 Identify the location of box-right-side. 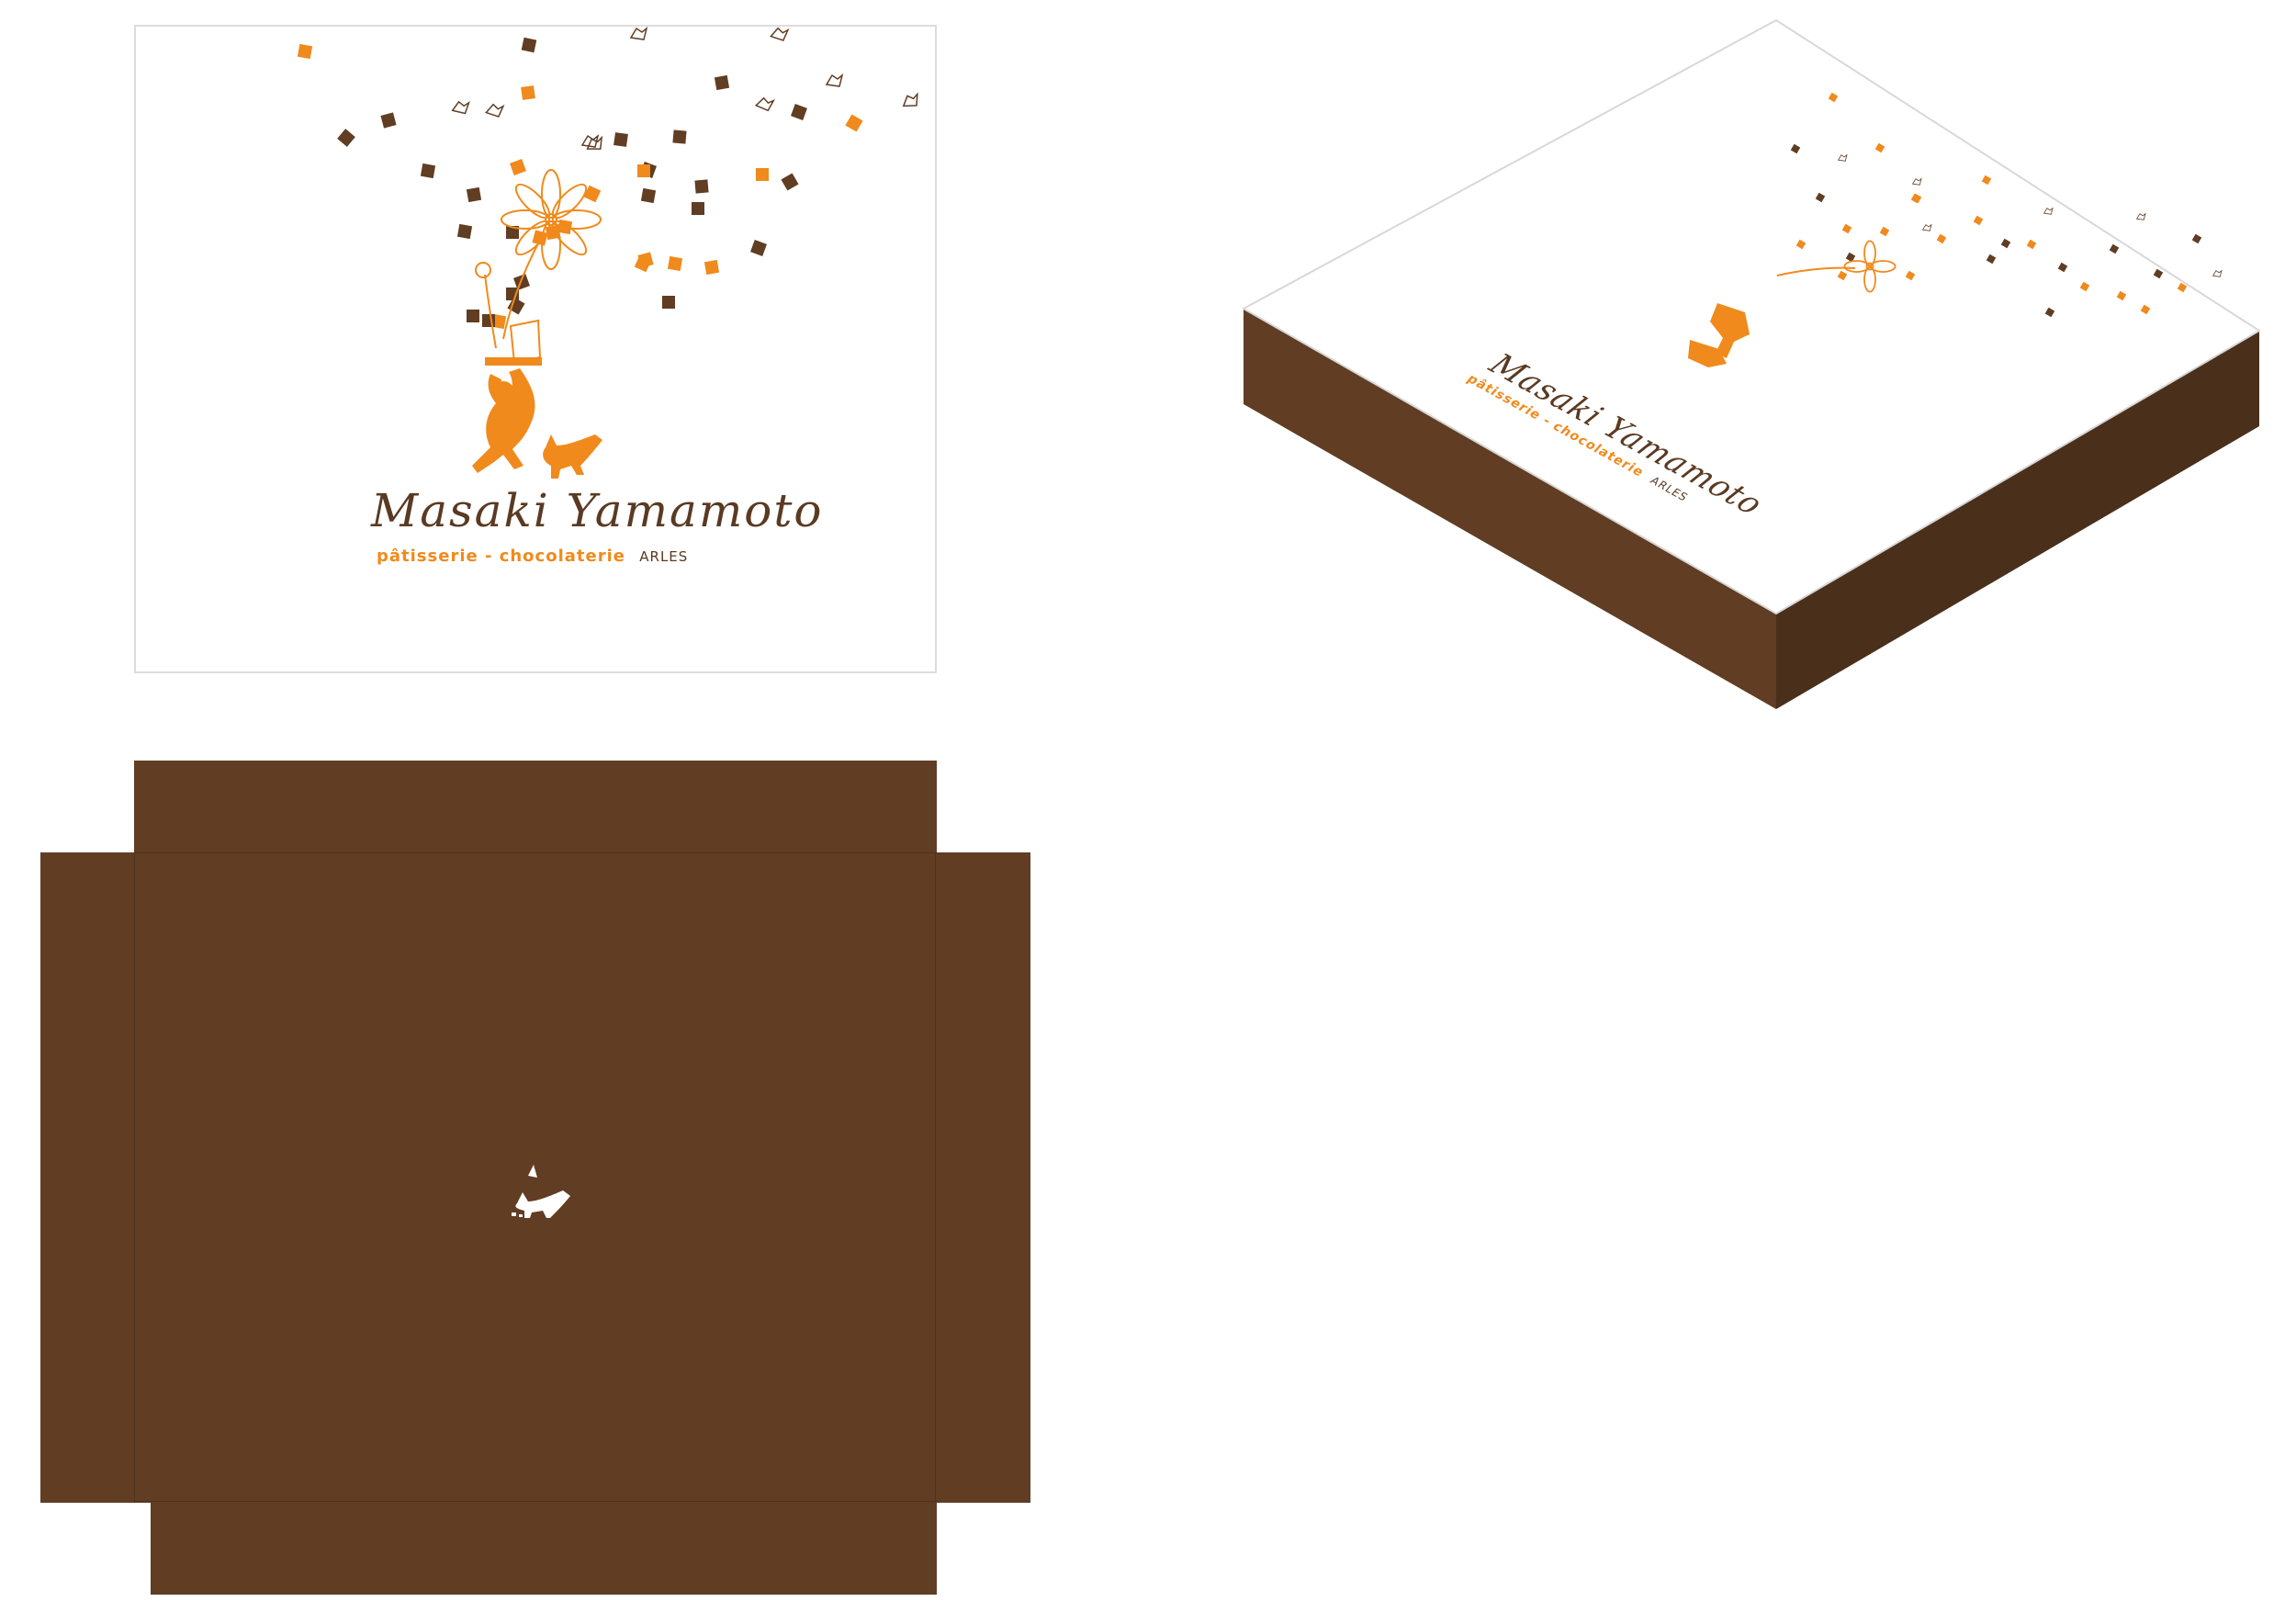
(2018, 520).